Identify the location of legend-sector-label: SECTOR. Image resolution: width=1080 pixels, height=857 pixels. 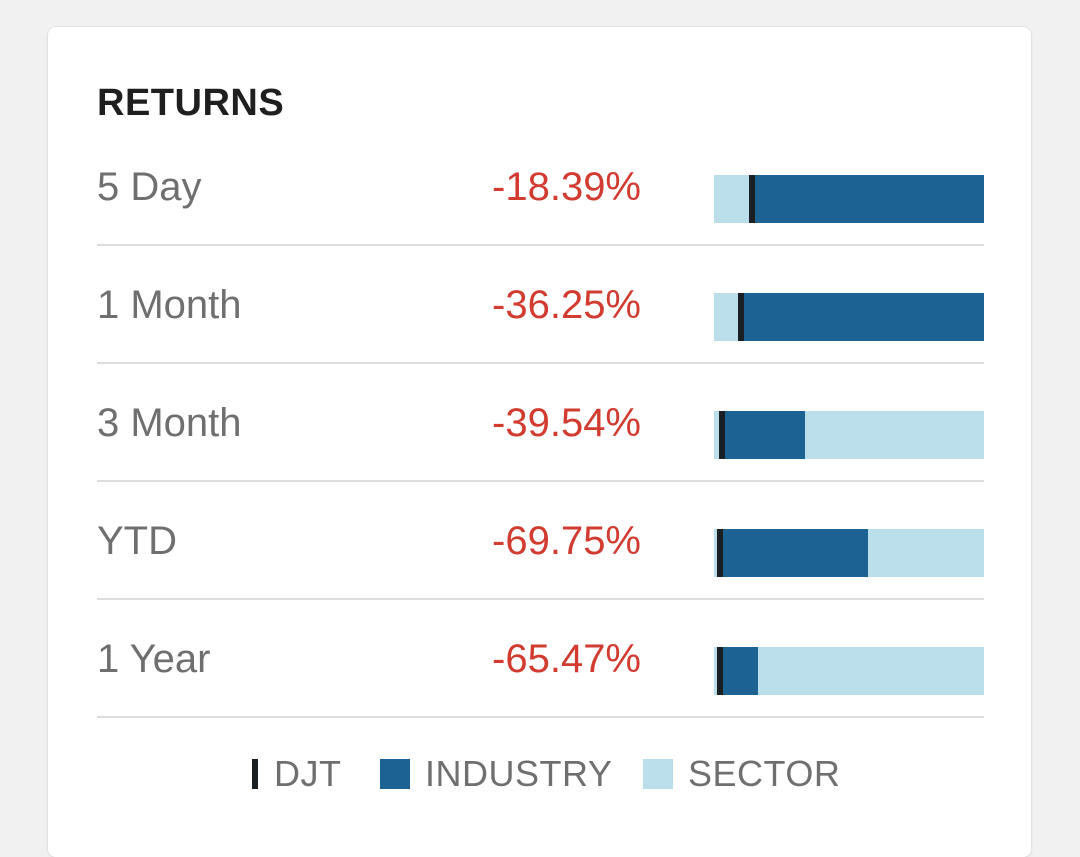
(764, 773).